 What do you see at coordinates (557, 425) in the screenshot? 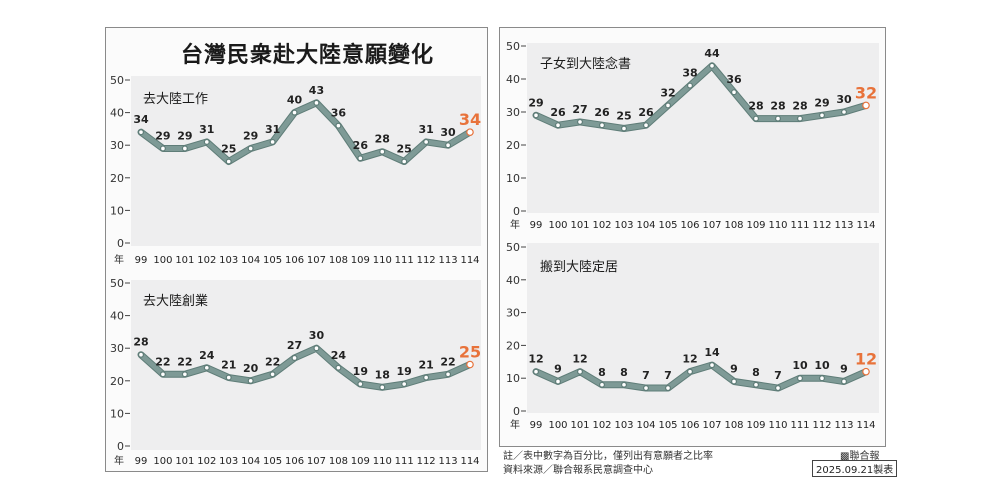
I see `x-tick-label: 100` at bounding box center [557, 425].